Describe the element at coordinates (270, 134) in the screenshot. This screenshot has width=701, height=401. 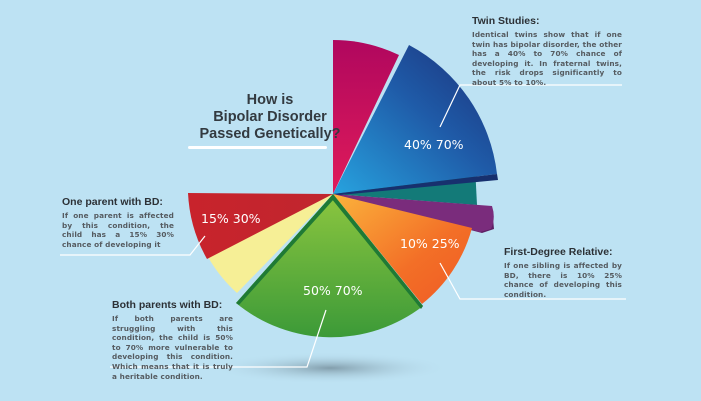
I see `title-line-3: Passed Genetically?` at that location.